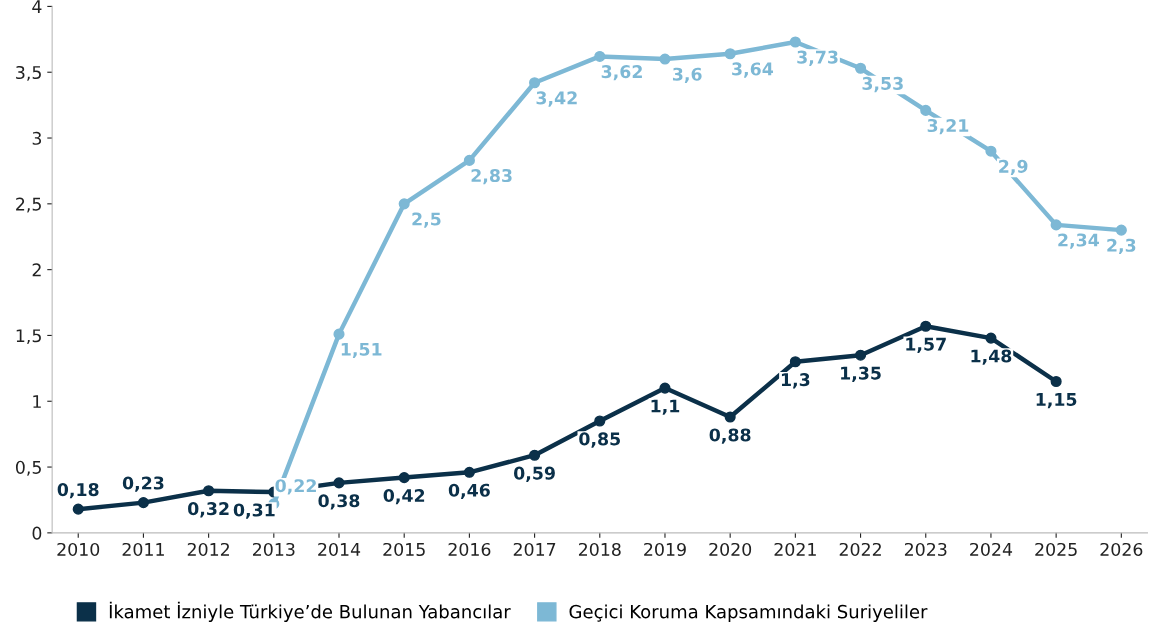 The width and height of the screenshot is (1159, 642). Describe the element at coordinates (1013, 167) in the screenshot. I see `data-label: 2,9` at that location.